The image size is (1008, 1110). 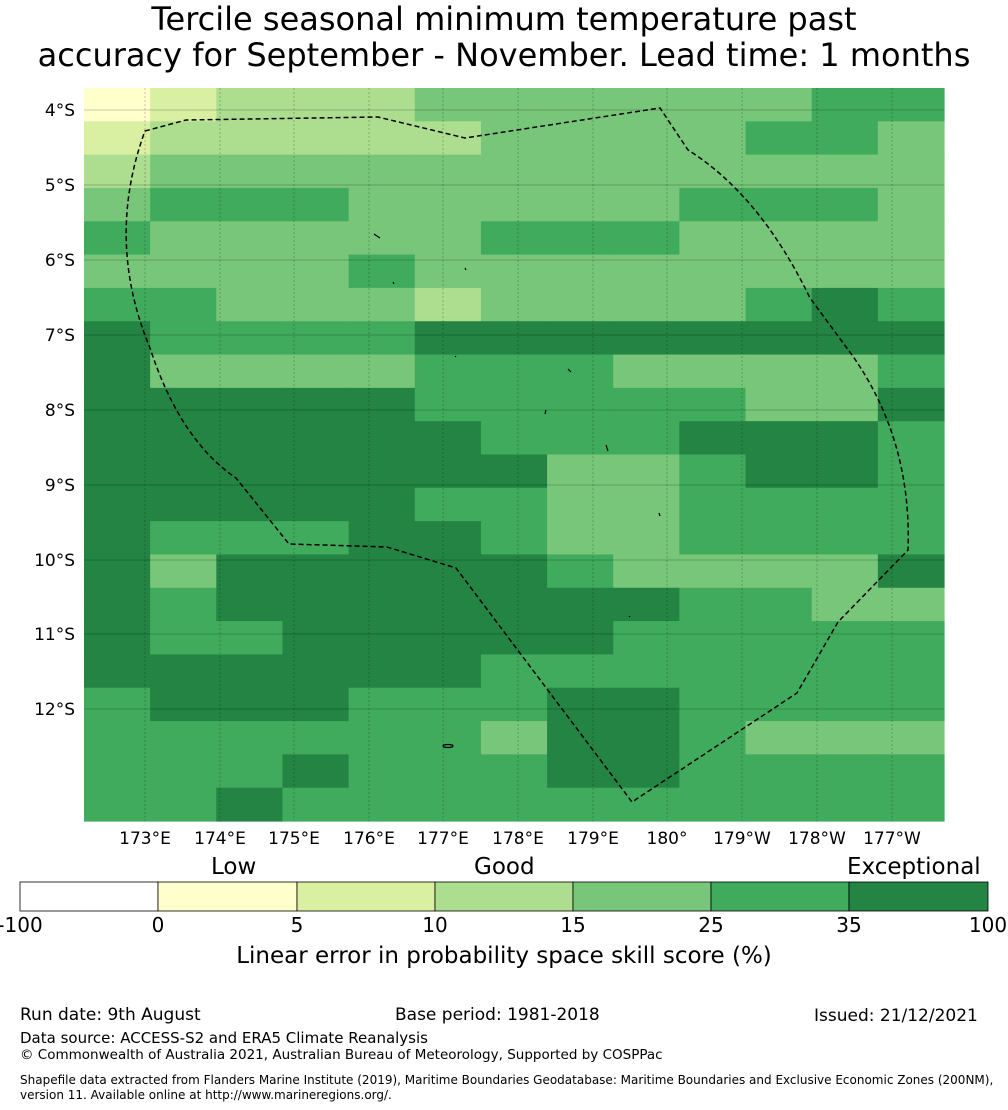 I want to click on latitude-labels: 4°S 5°S 6°S 7°S 8°S 9°S 10°S 11°S 12°S, so click(x=54, y=410).